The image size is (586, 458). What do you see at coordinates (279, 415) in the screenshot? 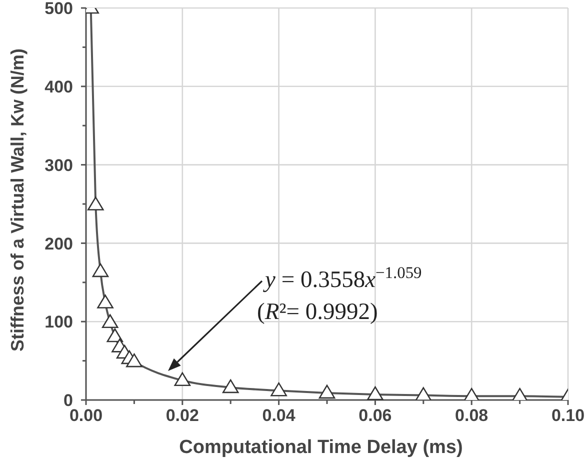
I see `x-tick-label: 0.04` at bounding box center [279, 415].